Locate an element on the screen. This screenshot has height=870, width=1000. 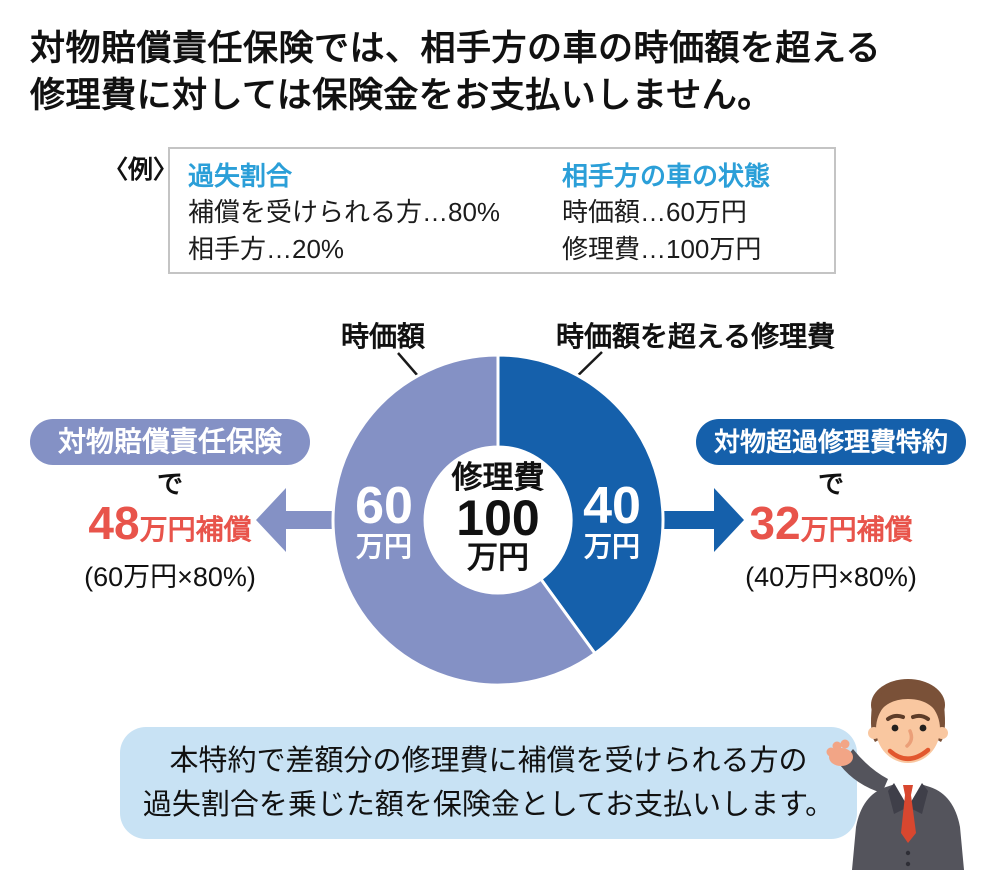
arrow-left-icon is located at coordinates (271, 520).